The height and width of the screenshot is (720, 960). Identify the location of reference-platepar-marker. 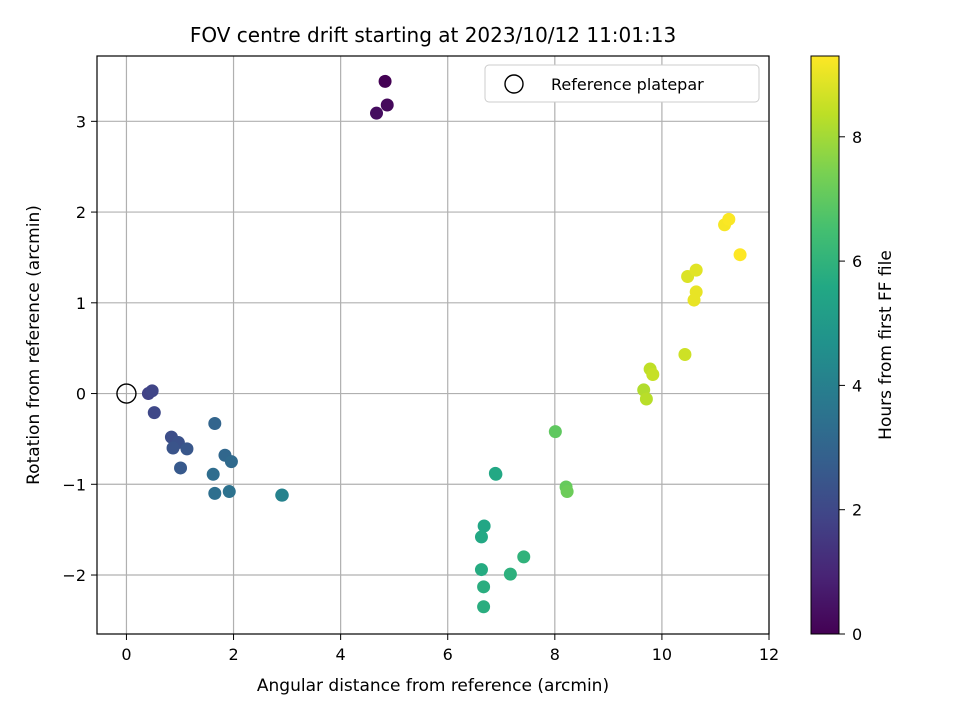
(126, 393).